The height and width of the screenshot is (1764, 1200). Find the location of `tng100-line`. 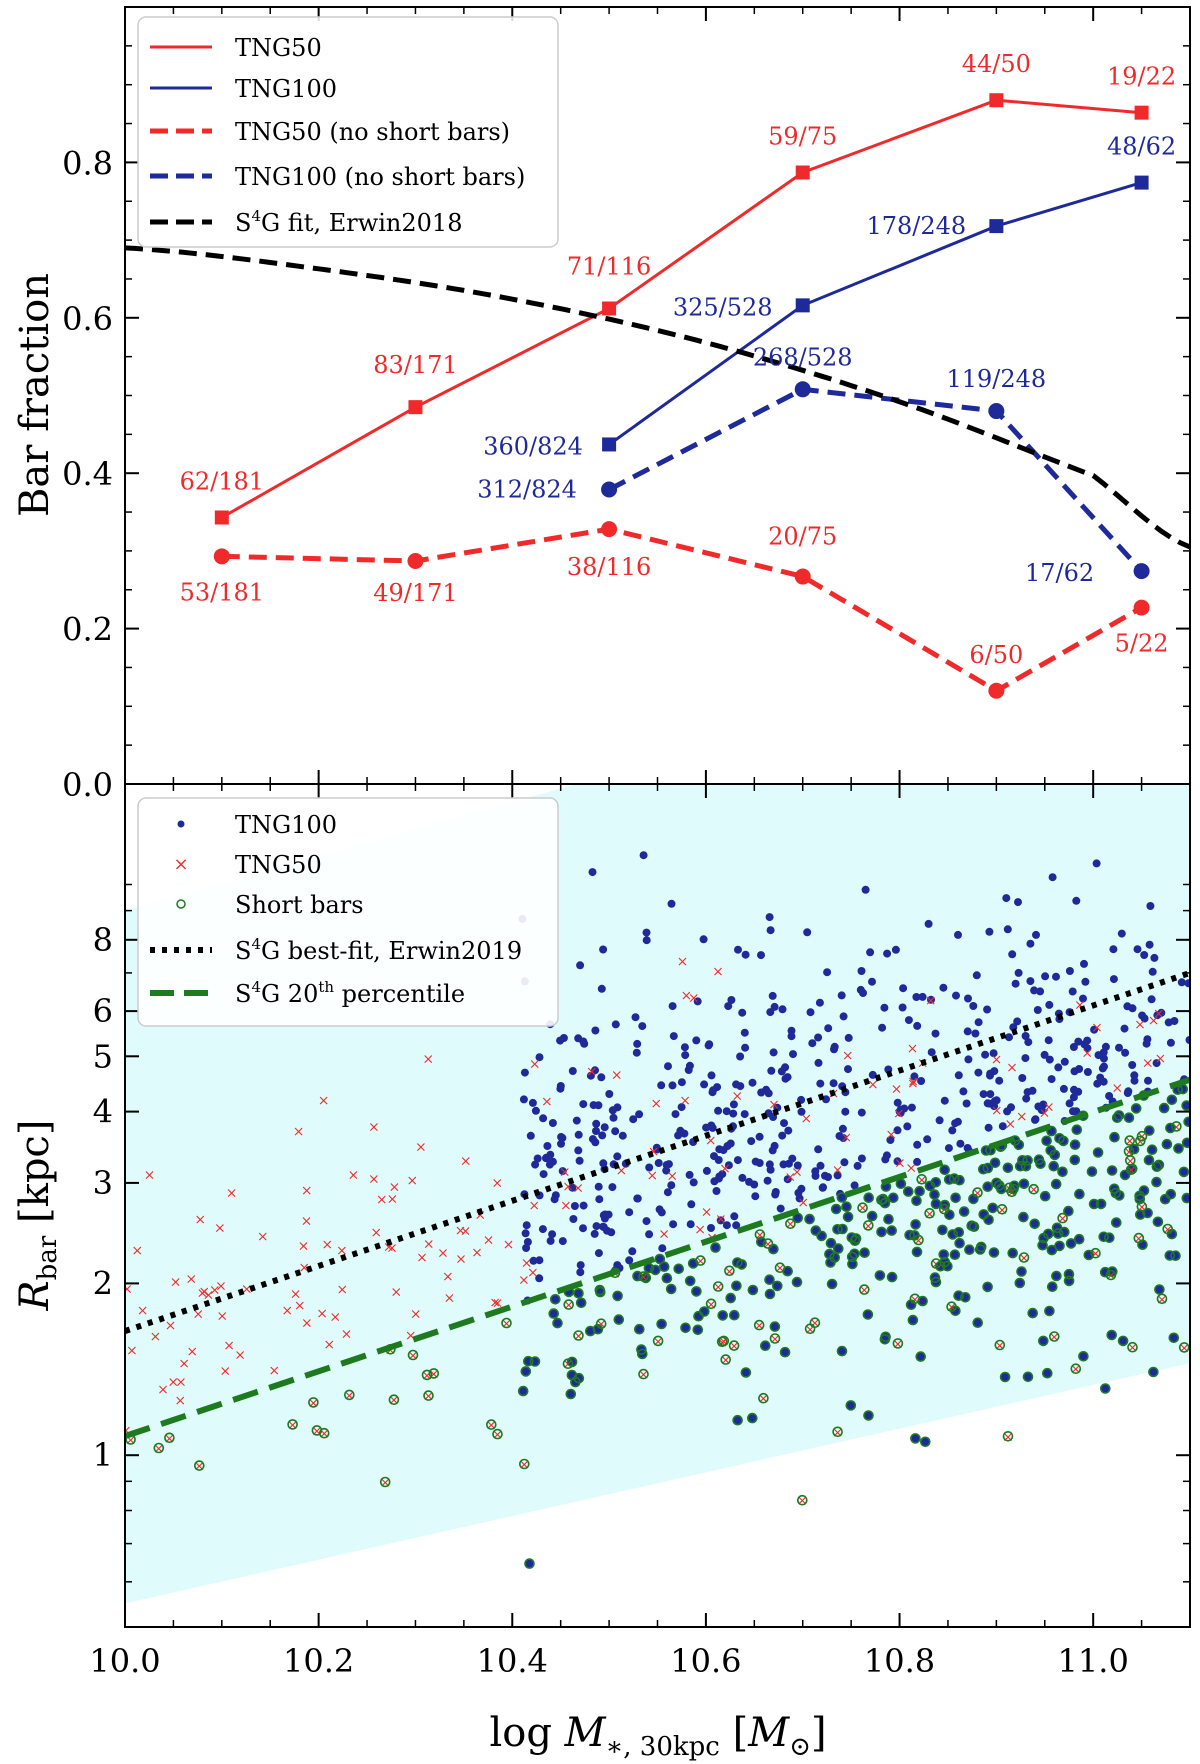

tng100-line is located at coordinates (875, 313).